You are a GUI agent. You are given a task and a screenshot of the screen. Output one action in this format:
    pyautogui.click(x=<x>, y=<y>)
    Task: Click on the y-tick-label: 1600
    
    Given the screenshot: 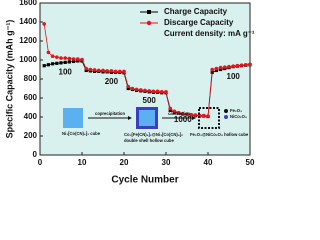 What is the action you would take?
    pyautogui.click(x=28, y=3)
    